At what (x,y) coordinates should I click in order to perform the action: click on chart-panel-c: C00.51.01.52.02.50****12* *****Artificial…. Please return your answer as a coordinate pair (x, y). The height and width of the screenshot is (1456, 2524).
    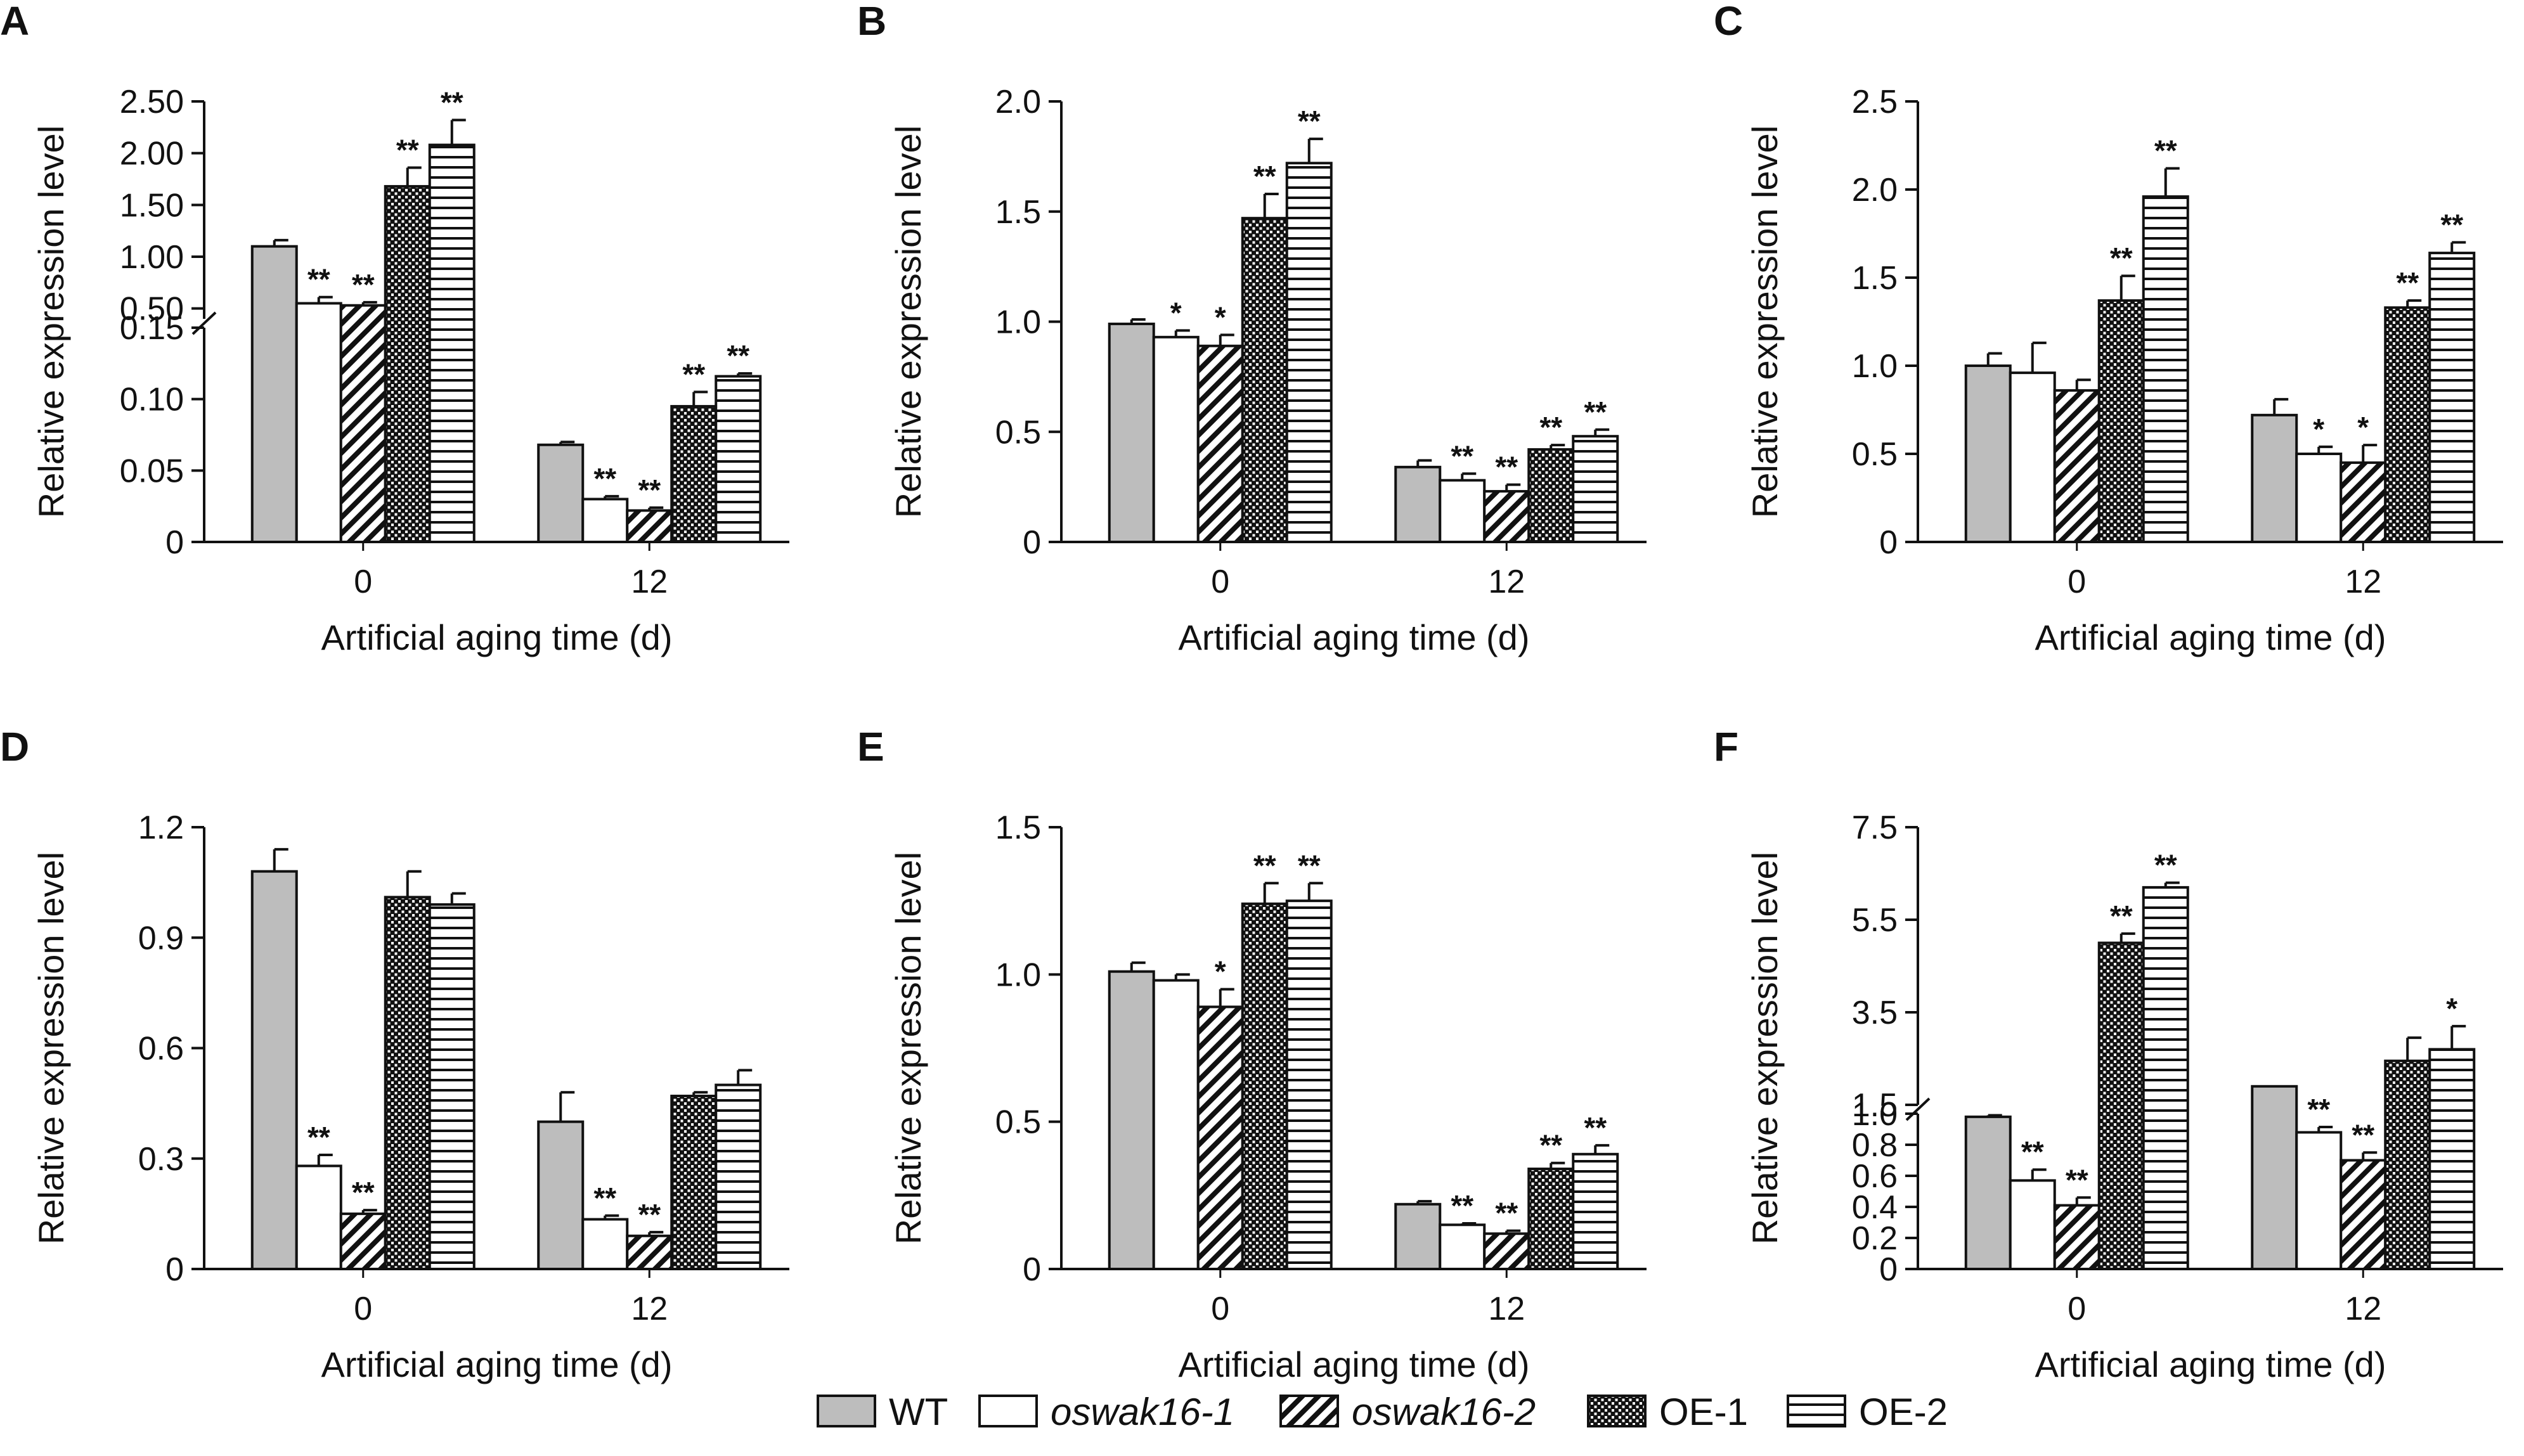
    Looking at the image, I should click on (2108, 328).